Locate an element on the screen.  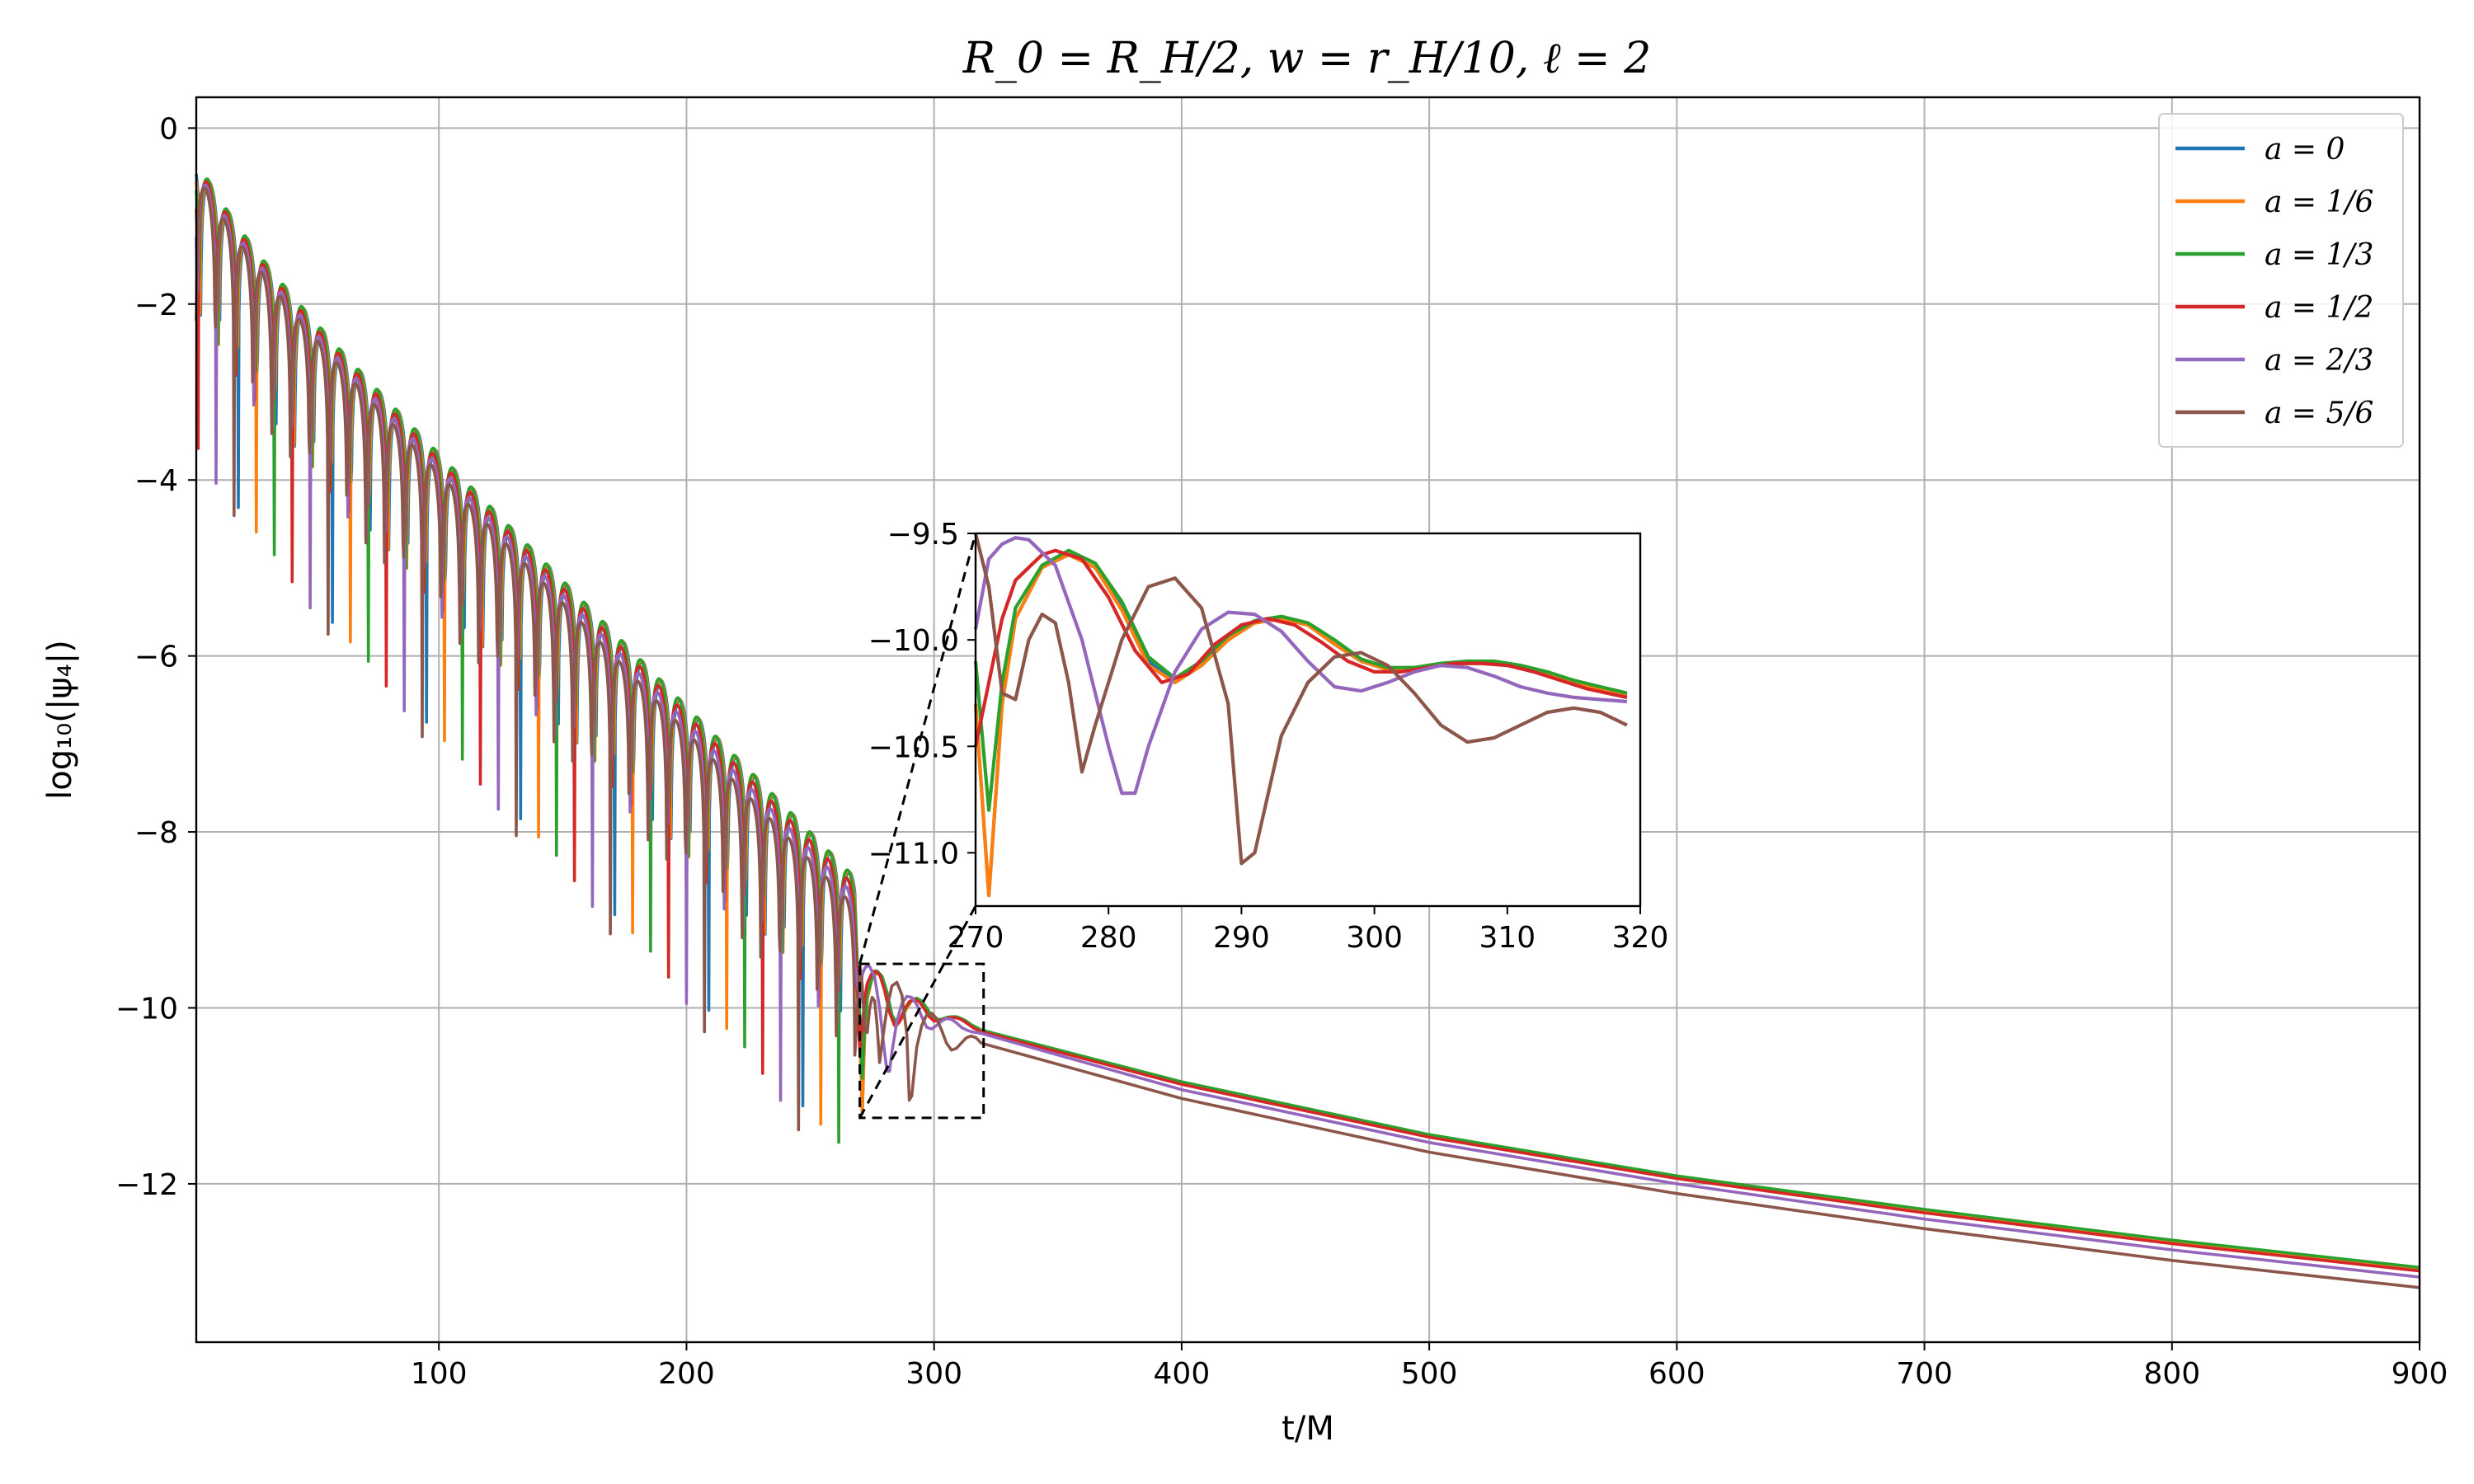
x-tick-label: 900 is located at coordinates (2420, 1374).